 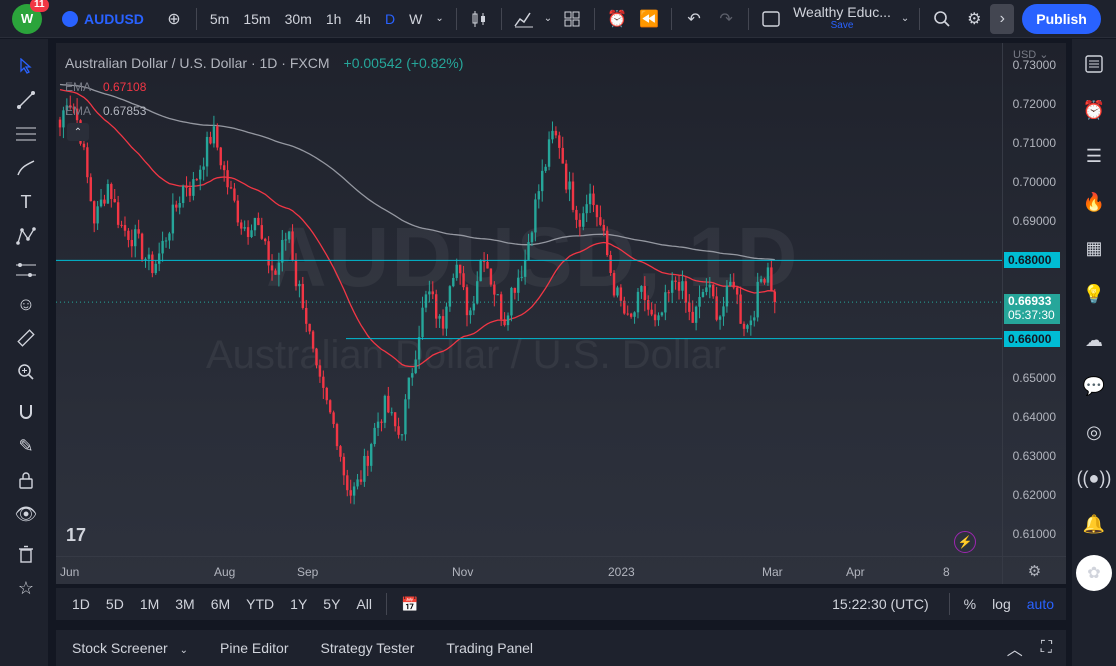 I want to click on interval-5m: 5m, so click(x=219, y=18).